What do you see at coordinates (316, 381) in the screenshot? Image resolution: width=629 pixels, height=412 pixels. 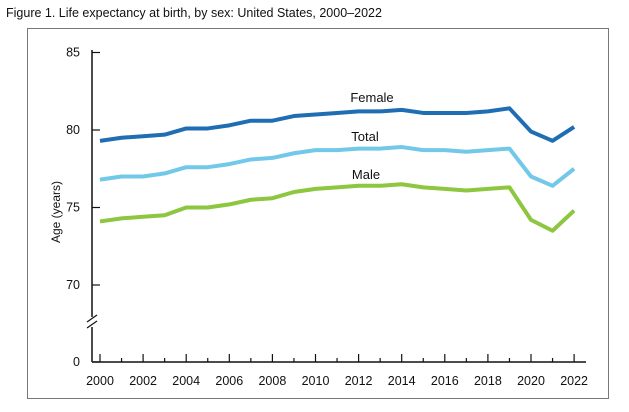 I see `x-tick-label: 2010` at bounding box center [316, 381].